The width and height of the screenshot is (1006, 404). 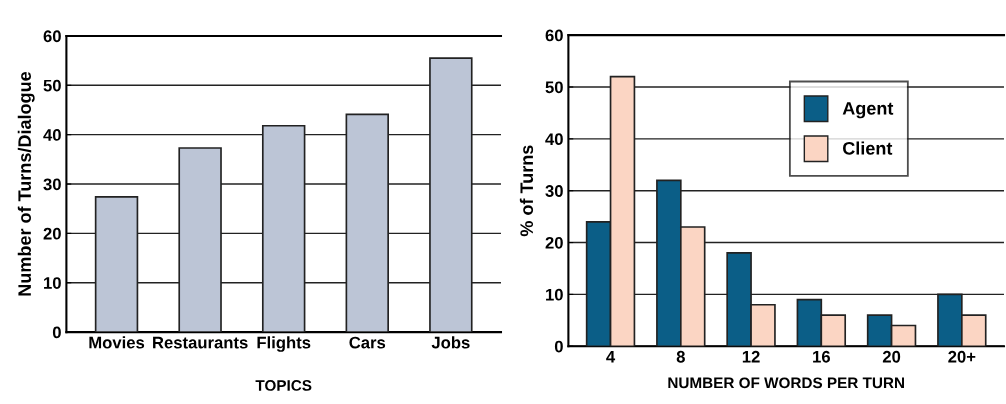 I want to click on x-tick-label: Cars, so click(x=367, y=342).